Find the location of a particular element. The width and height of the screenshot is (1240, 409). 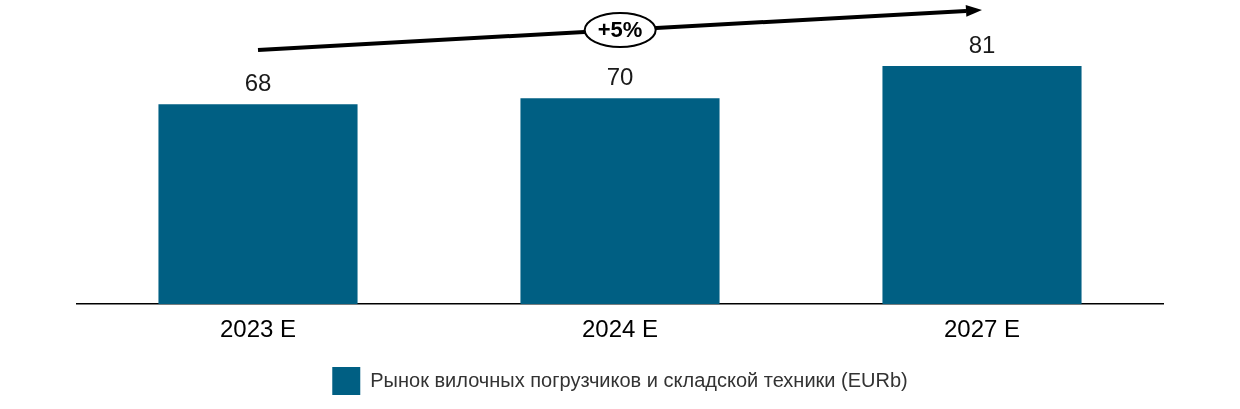

data-label: 68 is located at coordinates (258, 82).